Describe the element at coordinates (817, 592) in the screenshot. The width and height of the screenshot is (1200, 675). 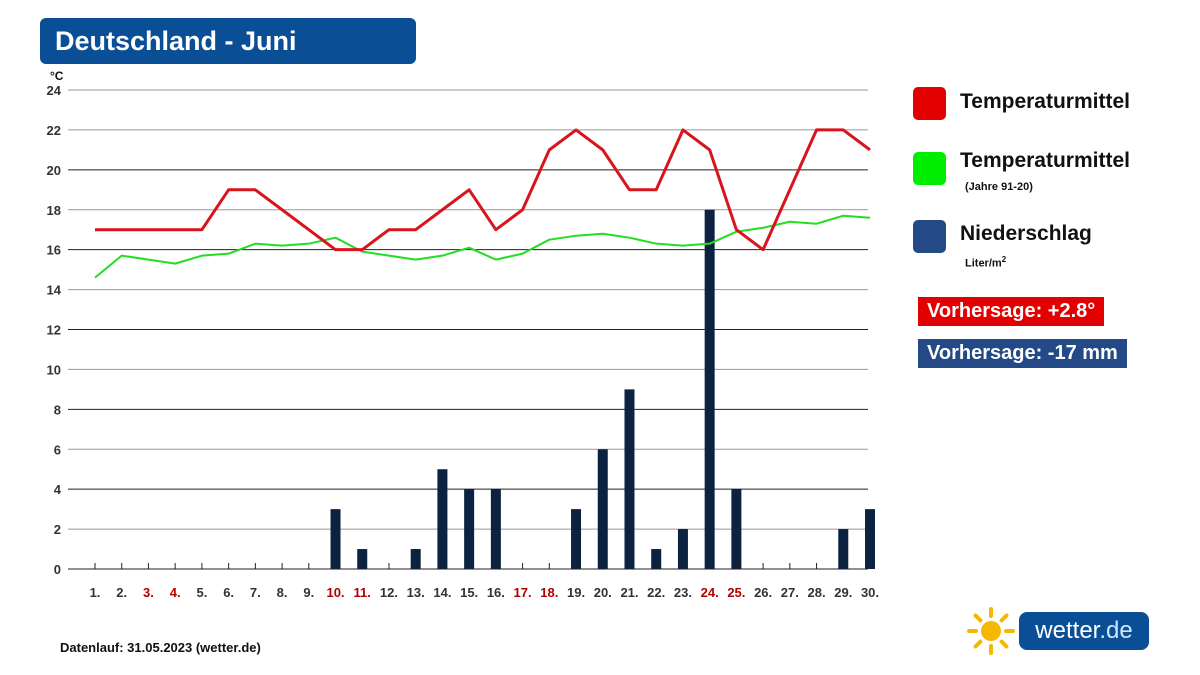
I see `x-tick-label: 28.` at that location.